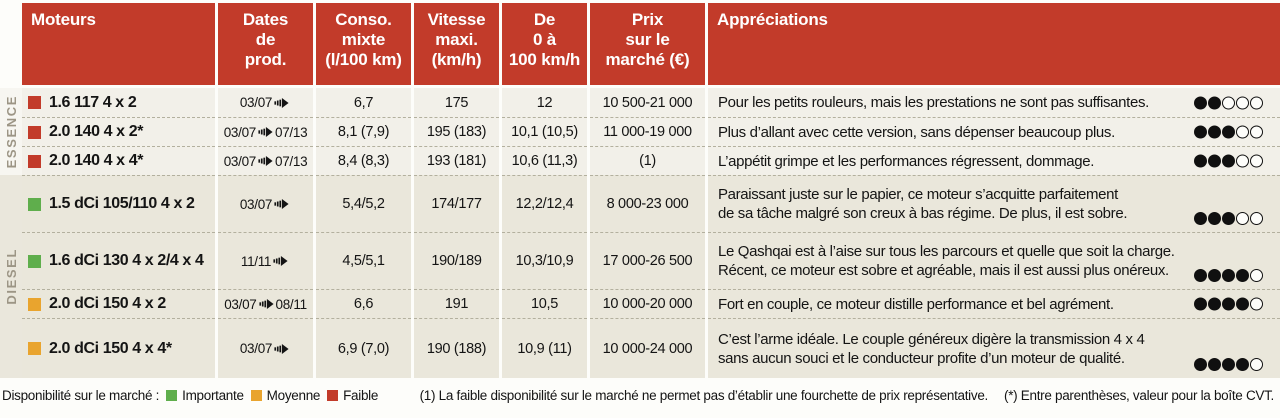  Describe the element at coordinates (81, 395) in the screenshot. I see `legend-title: Disponibilité sur le marché :` at that location.